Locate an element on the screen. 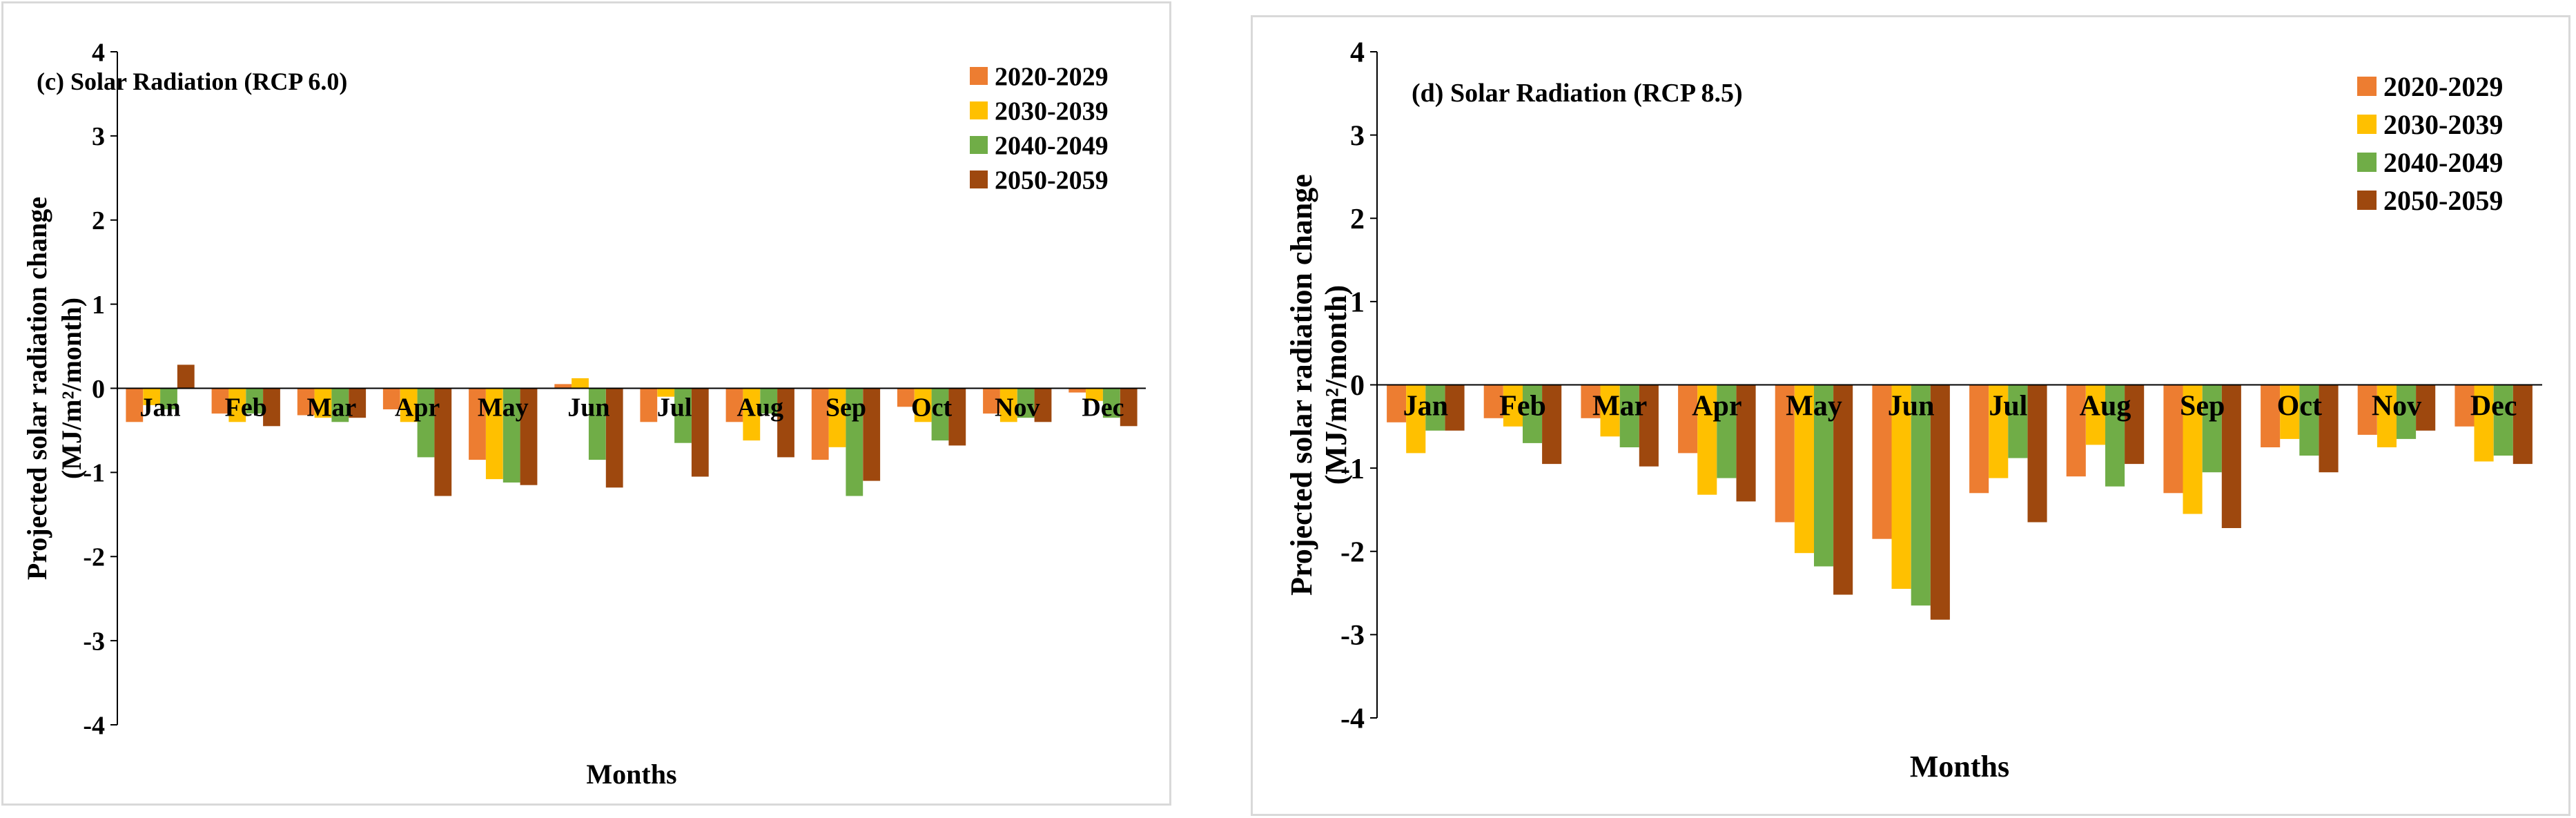 Image resolution: width=2576 pixels, height=818 pixels. y-tick-label: 0 is located at coordinates (98, 390).